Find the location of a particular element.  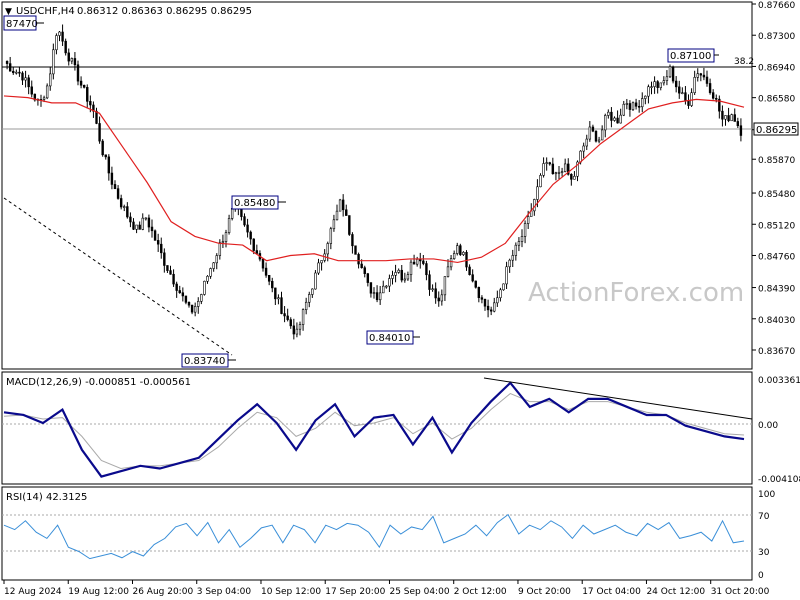

svg-text: 87470 is located at coordinates (22, 24).